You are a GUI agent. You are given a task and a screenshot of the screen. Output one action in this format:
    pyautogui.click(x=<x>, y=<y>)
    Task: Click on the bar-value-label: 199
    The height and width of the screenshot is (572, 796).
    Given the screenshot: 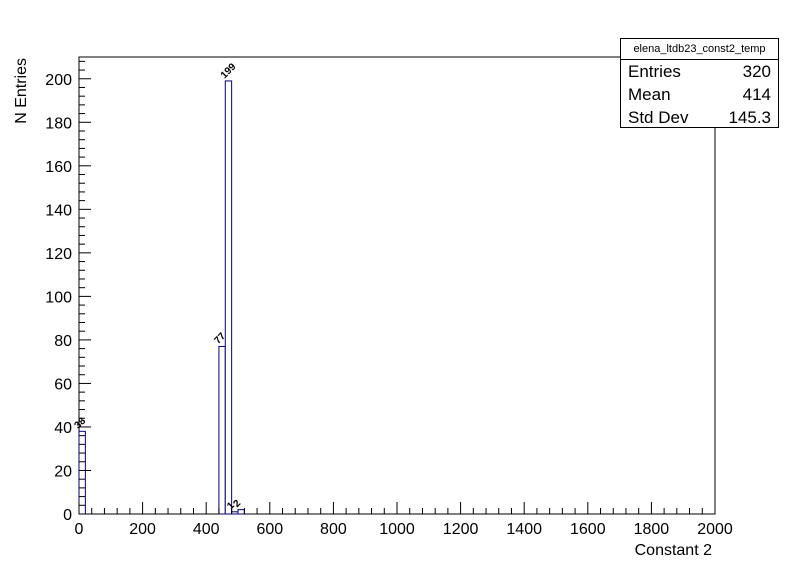 What is the action you would take?
    pyautogui.click(x=229, y=71)
    